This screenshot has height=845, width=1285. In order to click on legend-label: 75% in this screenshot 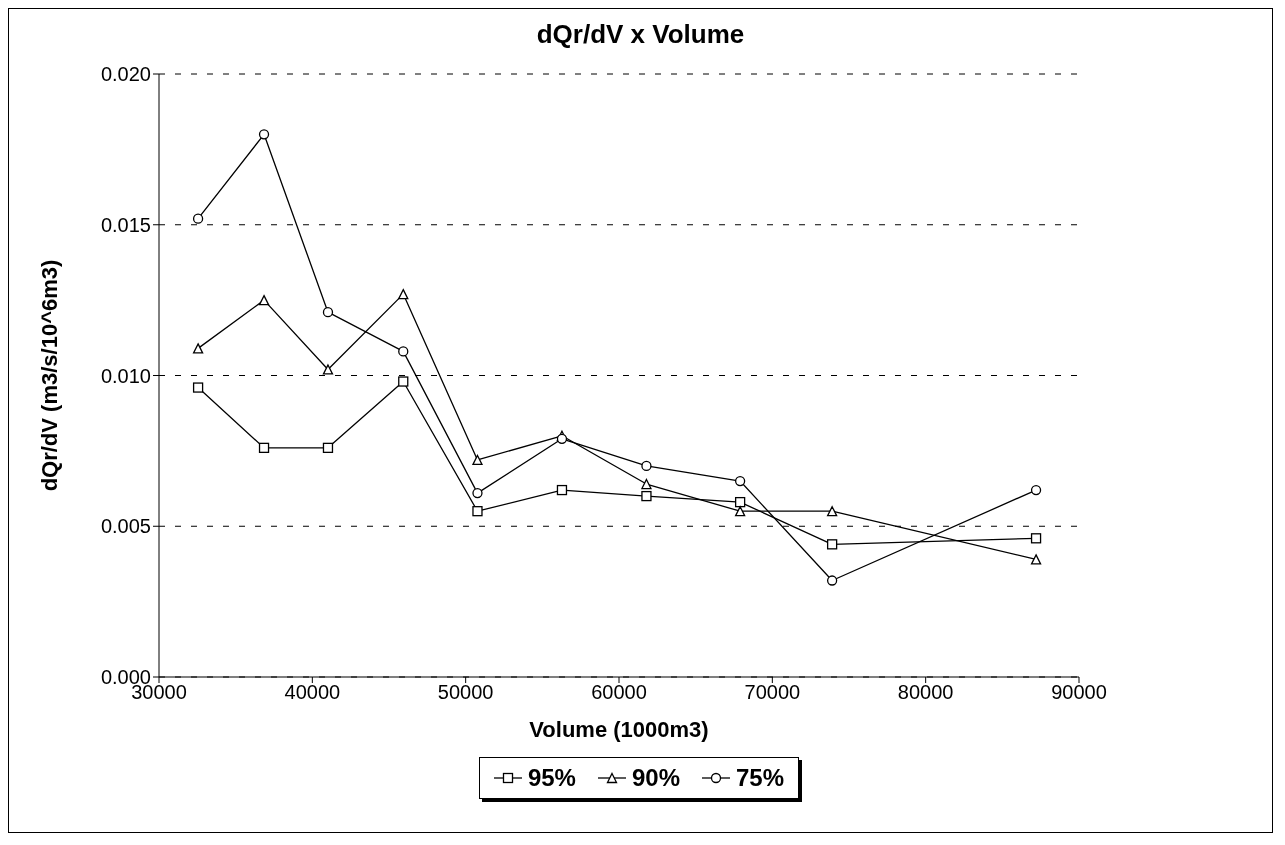, I will do `click(760, 778)`.